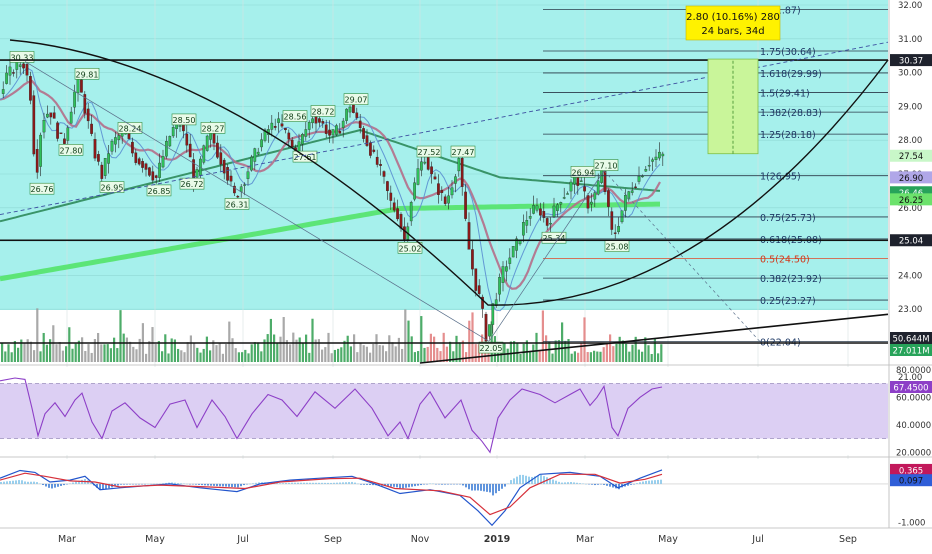 The width and height of the screenshot is (932, 554). Describe the element at coordinates (910, 275) in the screenshot. I see `price-axis-background` at that location.